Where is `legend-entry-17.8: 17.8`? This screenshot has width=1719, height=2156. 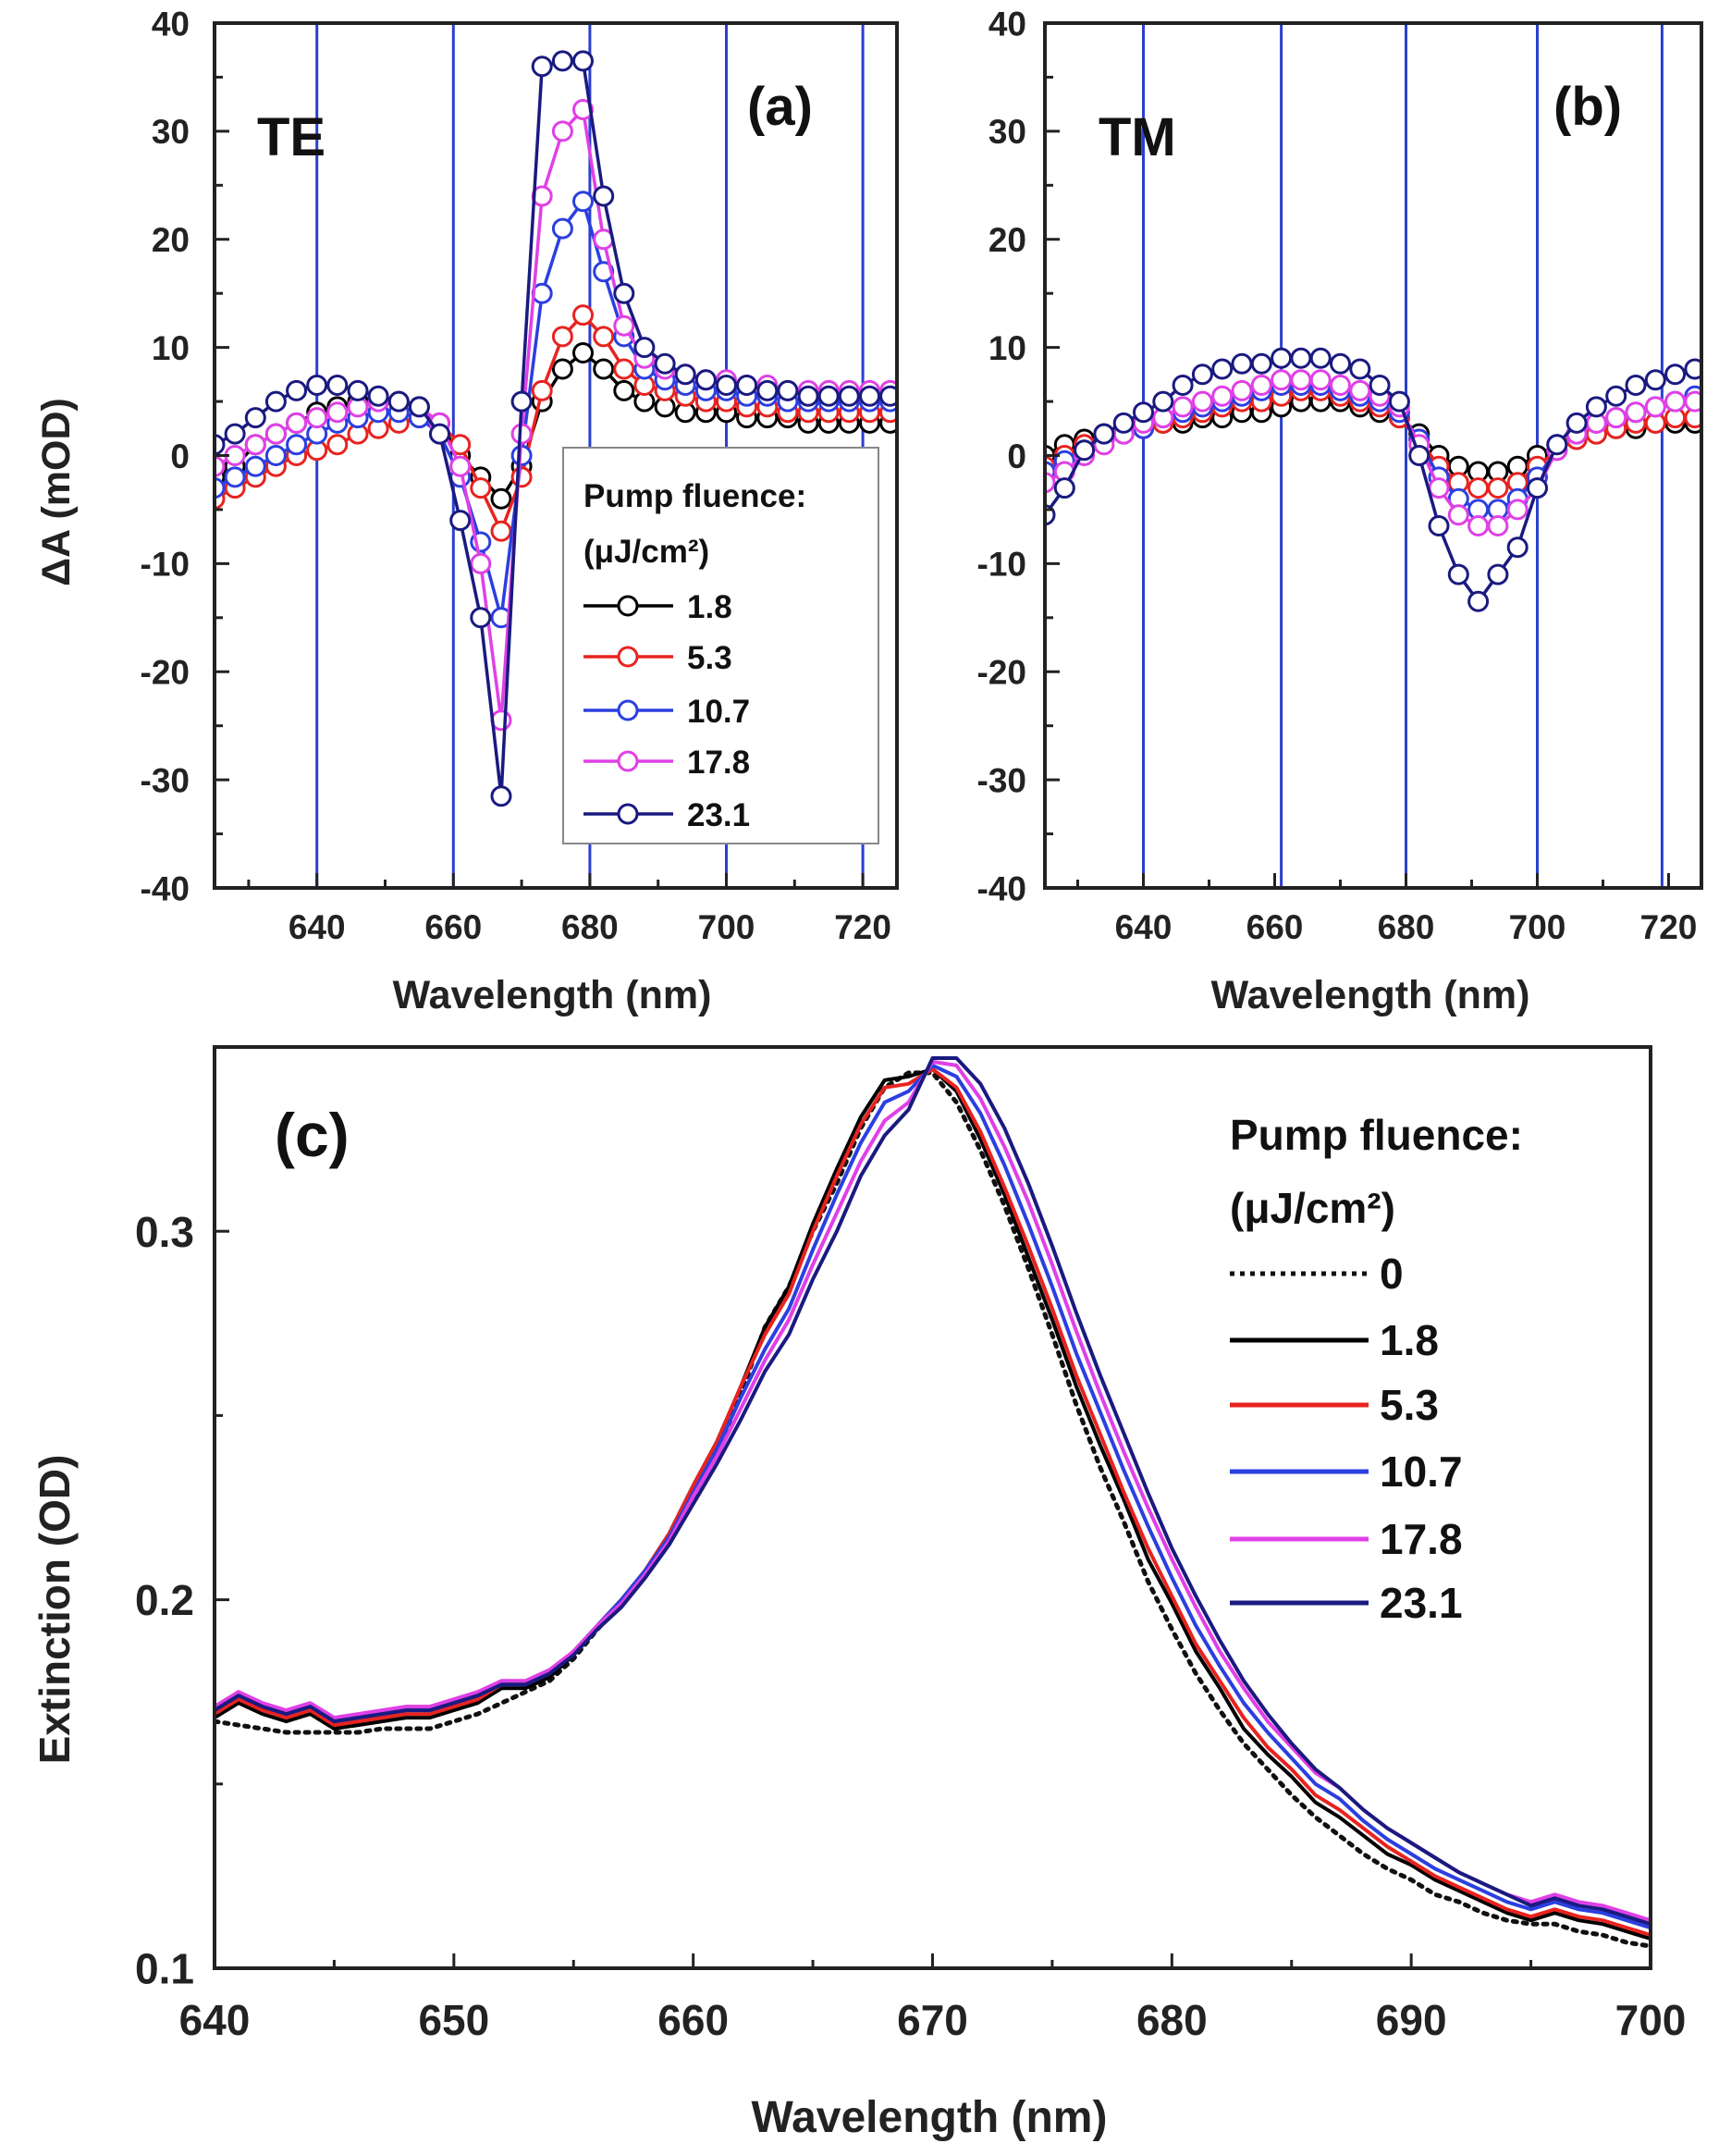
legend-entry-17.8: 17.8 is located at coordinates (1347, 1539).